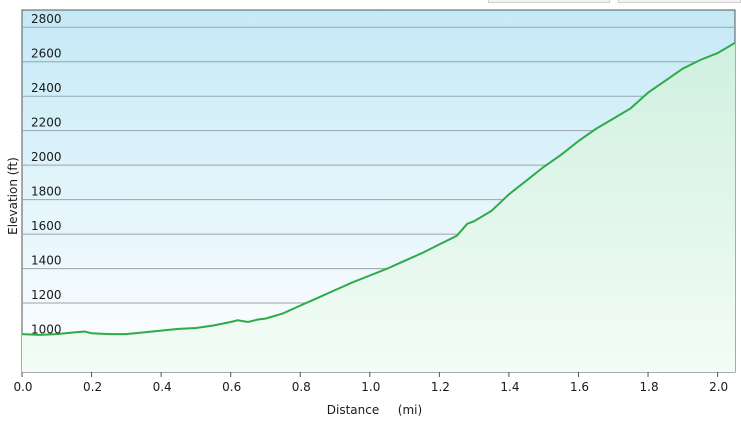 Image resolution: width=741 pixels, height=425 pixels. Describe the element at coordinates (718, 387) in the screenshot. I see `x-tick-label: 2.0` at that location.